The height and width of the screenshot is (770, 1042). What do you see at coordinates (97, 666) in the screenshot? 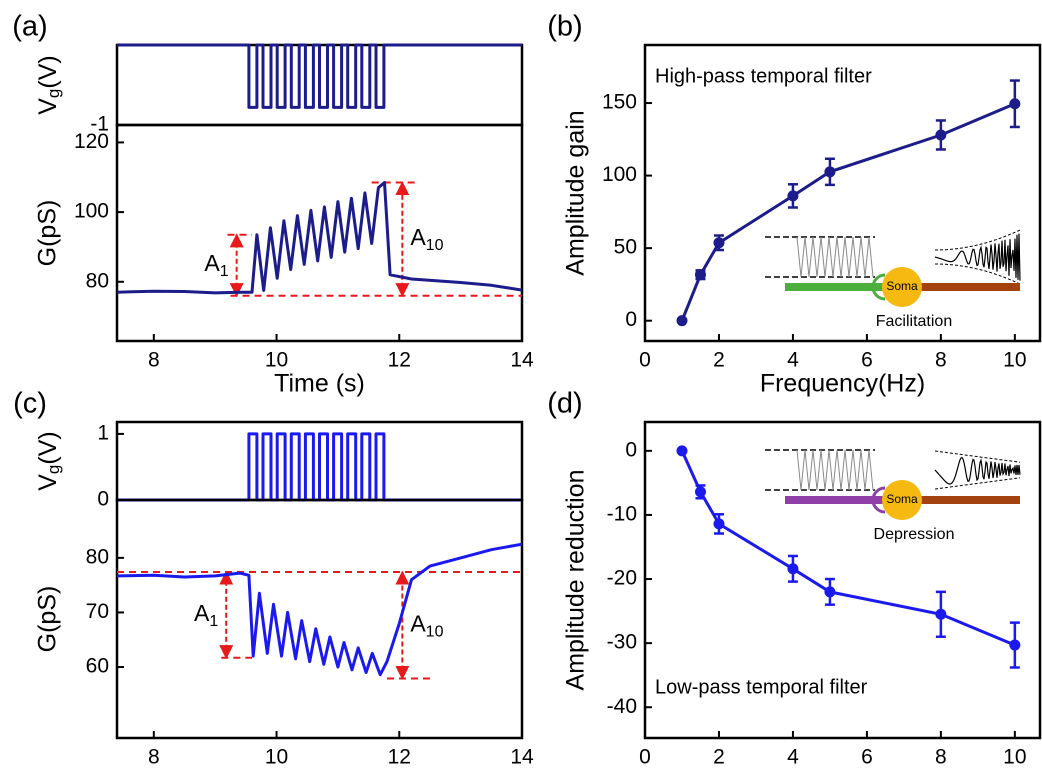
I see `y-tick-label: 60` at bounding box center [97, 666].